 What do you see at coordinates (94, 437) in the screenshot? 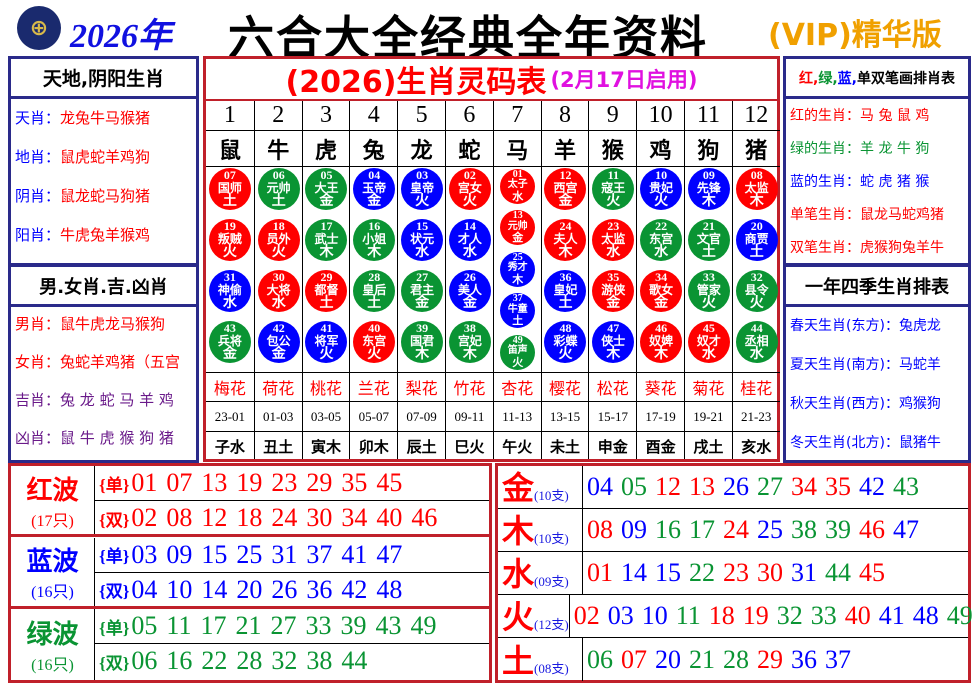
I see `list-item: 凶肖：鼠 牛 虎 猴 狗 猪` at bounding box center [94, 437].